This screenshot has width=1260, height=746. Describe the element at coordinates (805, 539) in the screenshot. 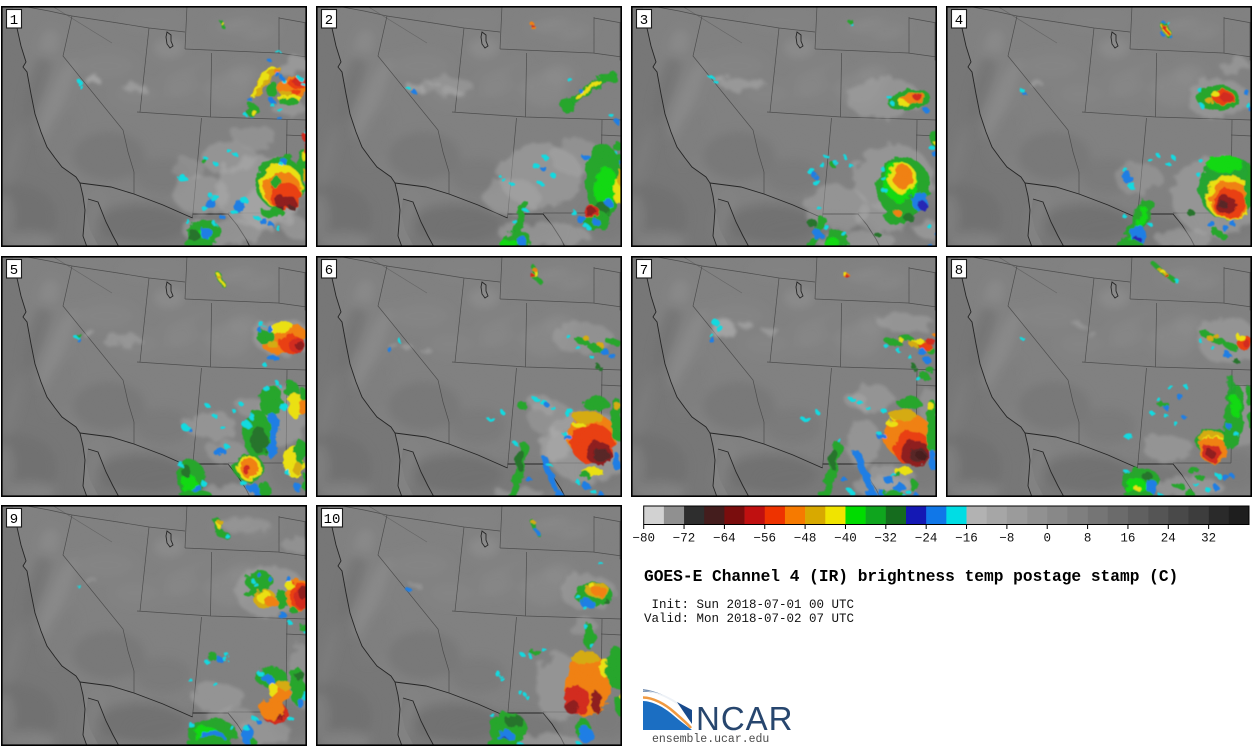

I see `svg-text: −48` at that location.